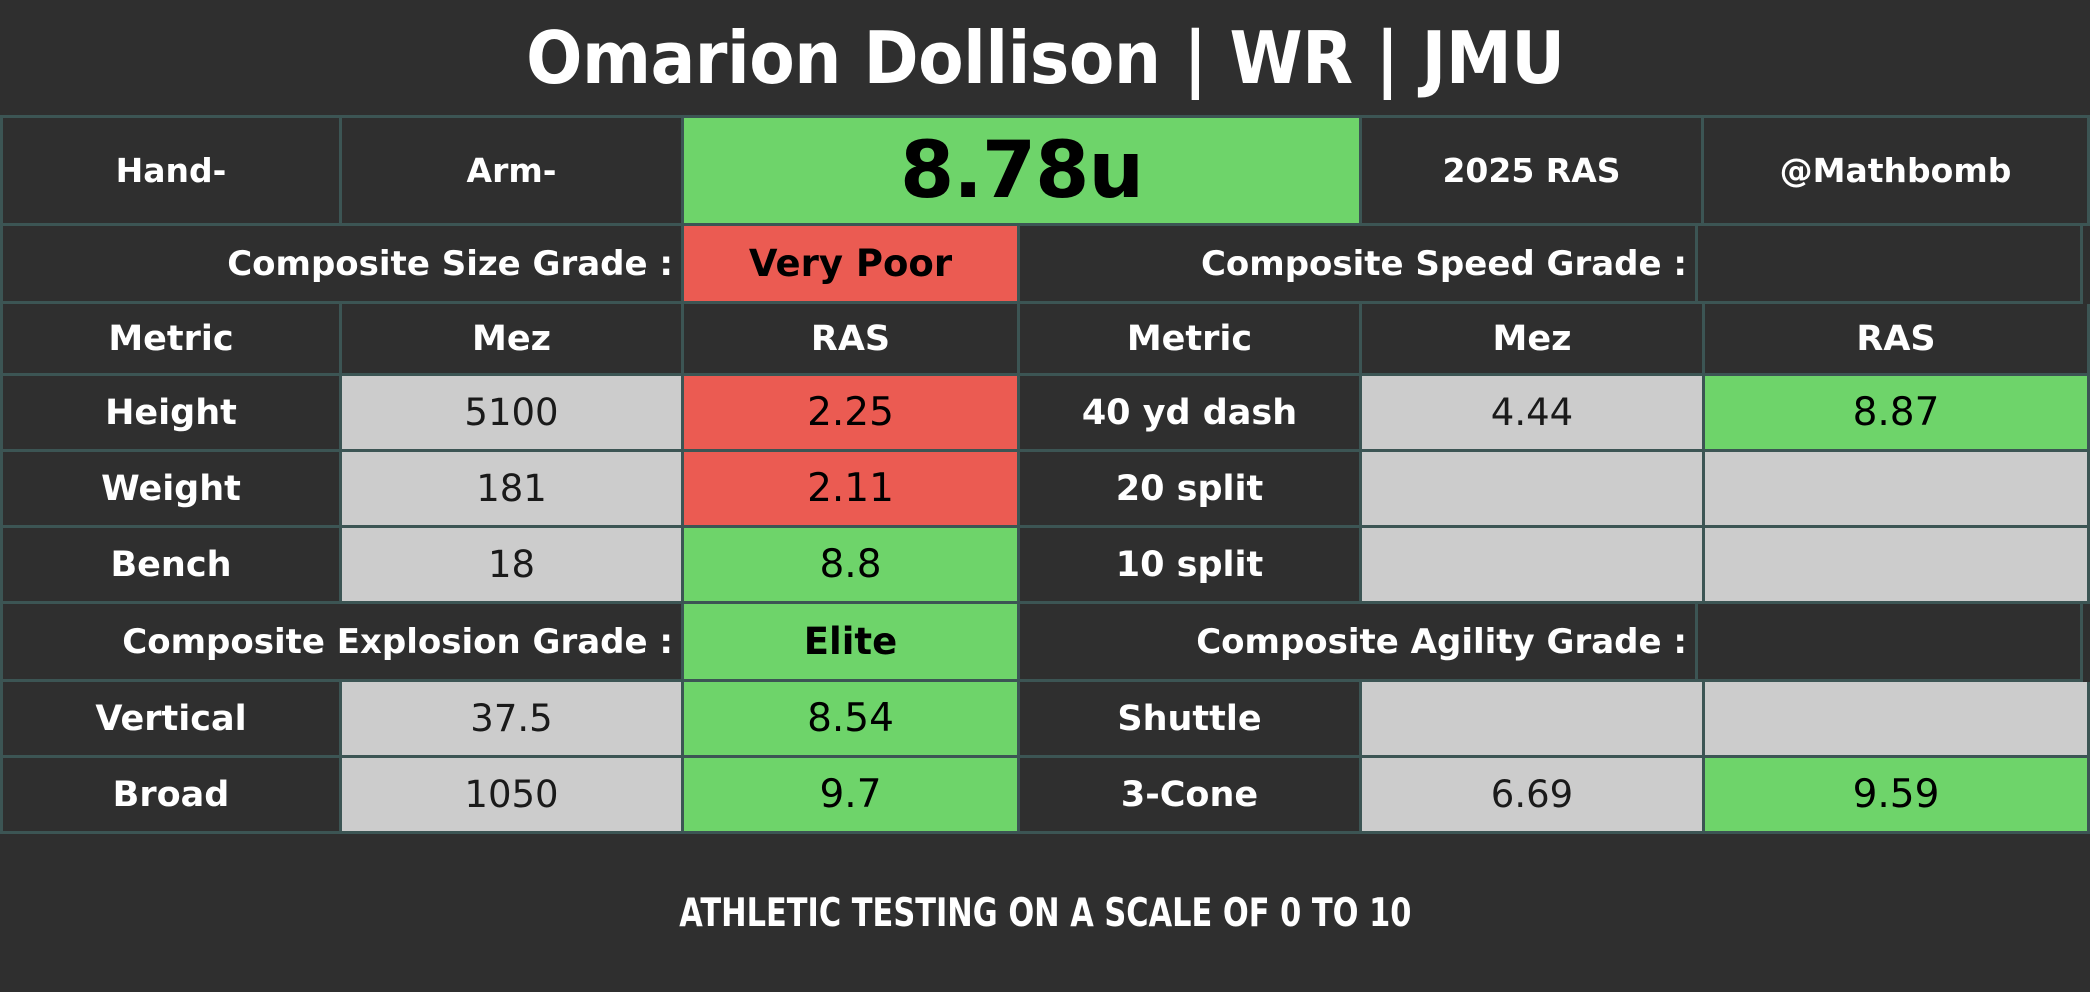 Image resolution: width=2090 pixels, height=992 pixels. I want to click on ras-year-label: 2025 RAS, so click(1533, 172).